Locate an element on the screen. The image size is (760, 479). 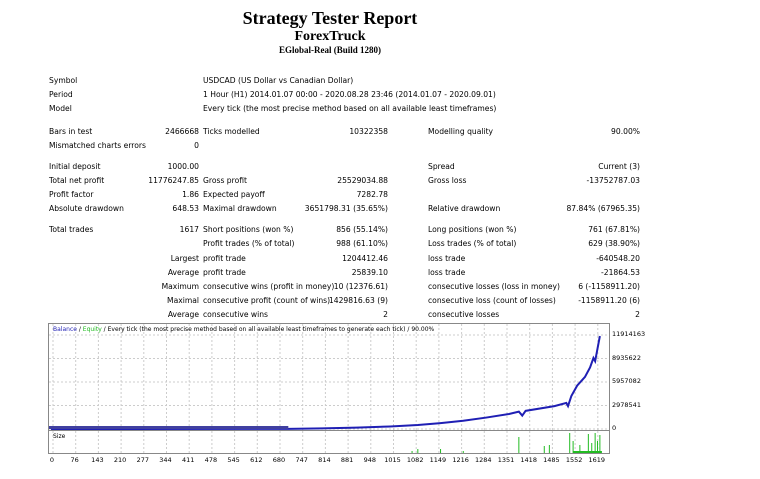
stat-cell: consecutive loss (count of losses) is located at coordinates (492, 300).